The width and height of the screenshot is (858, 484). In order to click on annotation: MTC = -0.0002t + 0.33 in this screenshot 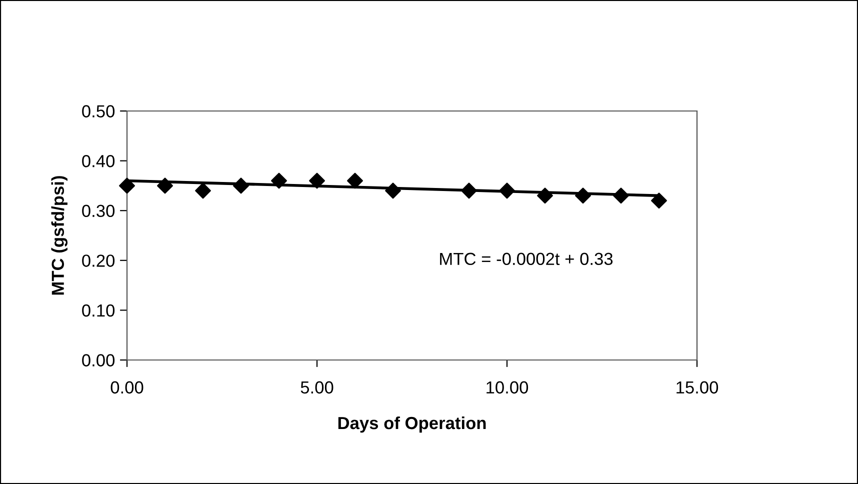, I will do `click(526, 259)`.